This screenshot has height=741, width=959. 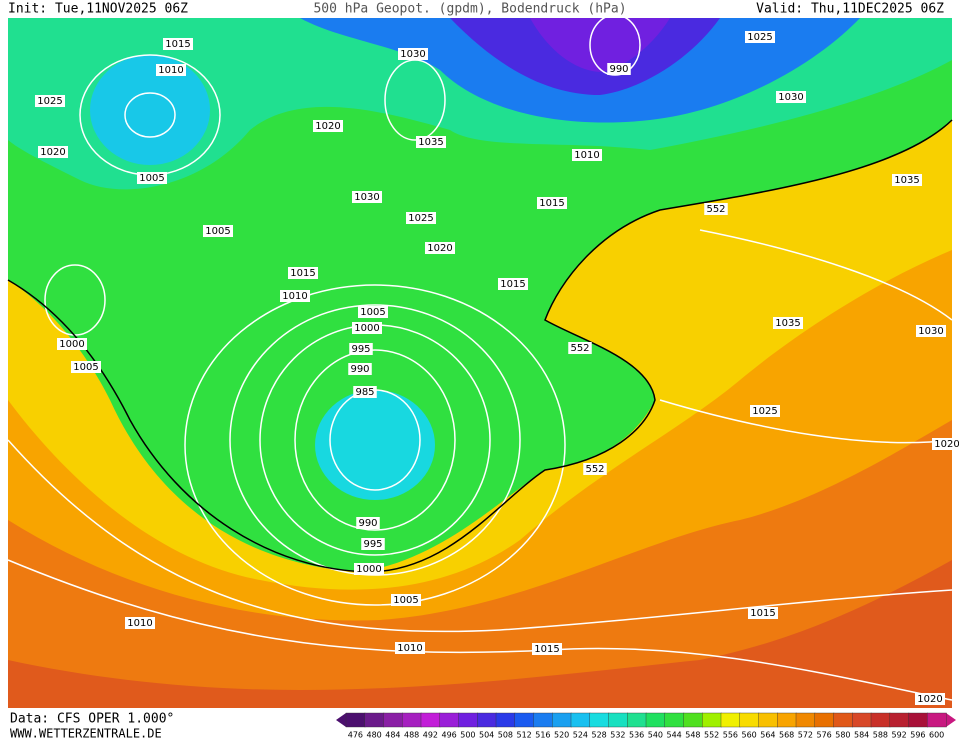 What do you see at coordinates (598, 735) in the screenshot?
I see `legend-label: 528` at bounding box center [598, 735].